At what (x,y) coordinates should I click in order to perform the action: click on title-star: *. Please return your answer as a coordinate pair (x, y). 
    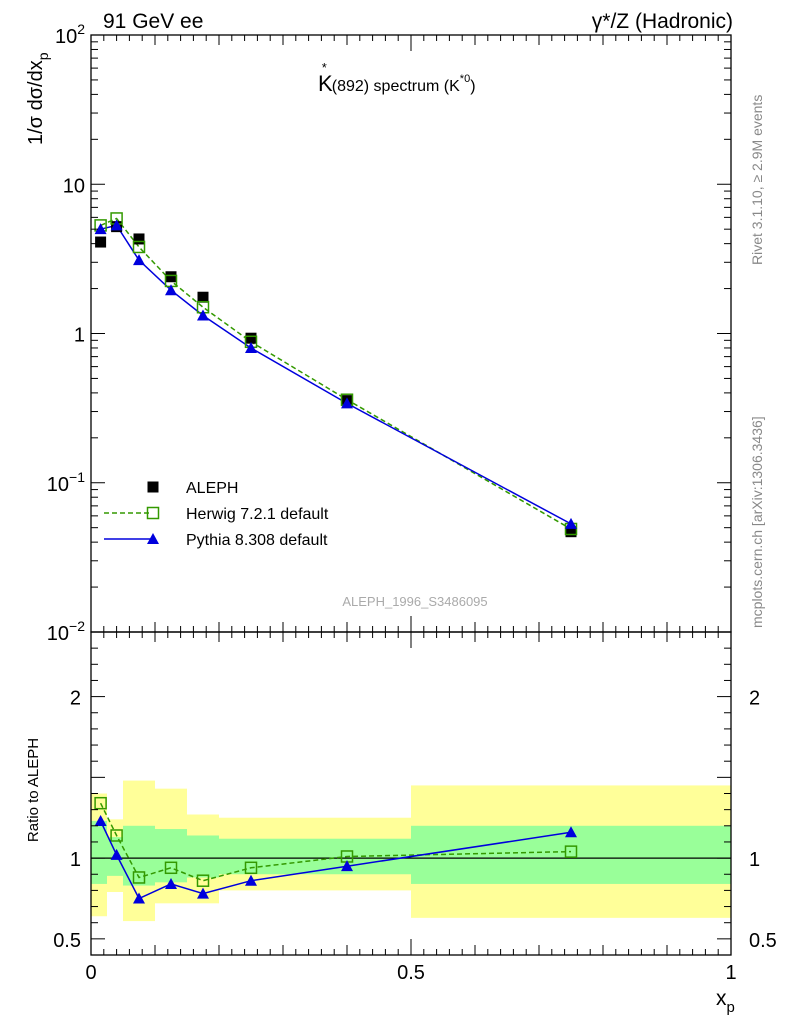
    Looking at the image, I should click on (324, 67).